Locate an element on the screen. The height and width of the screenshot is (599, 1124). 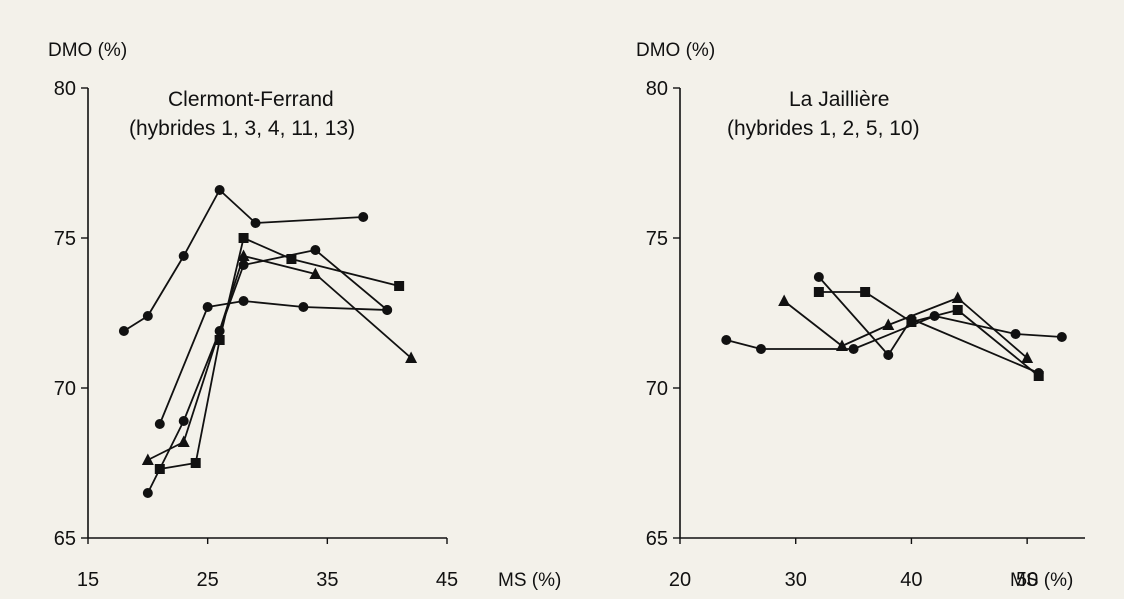
chart-1-xtick-label: 45 is located at coordinates (447, 580).